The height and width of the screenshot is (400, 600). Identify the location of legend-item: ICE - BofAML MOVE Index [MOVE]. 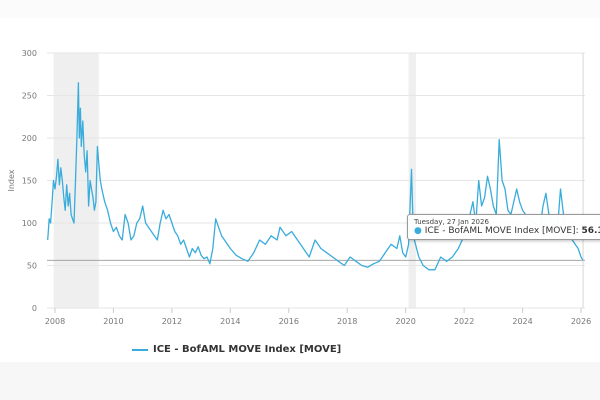
(236, 349).